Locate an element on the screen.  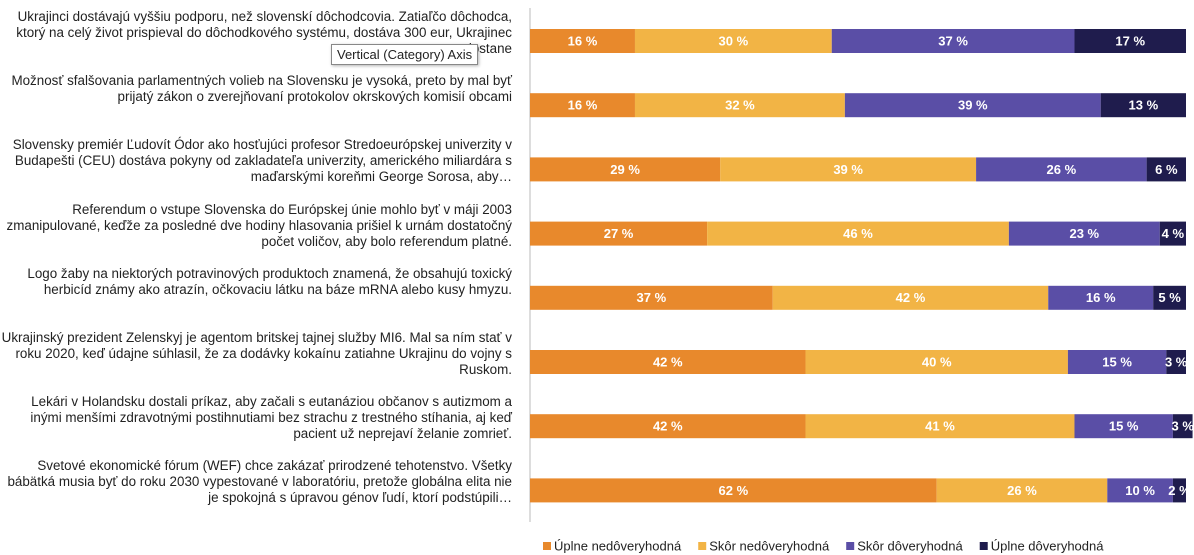
data-label: 10 % is located at coordinates (1140, 490).